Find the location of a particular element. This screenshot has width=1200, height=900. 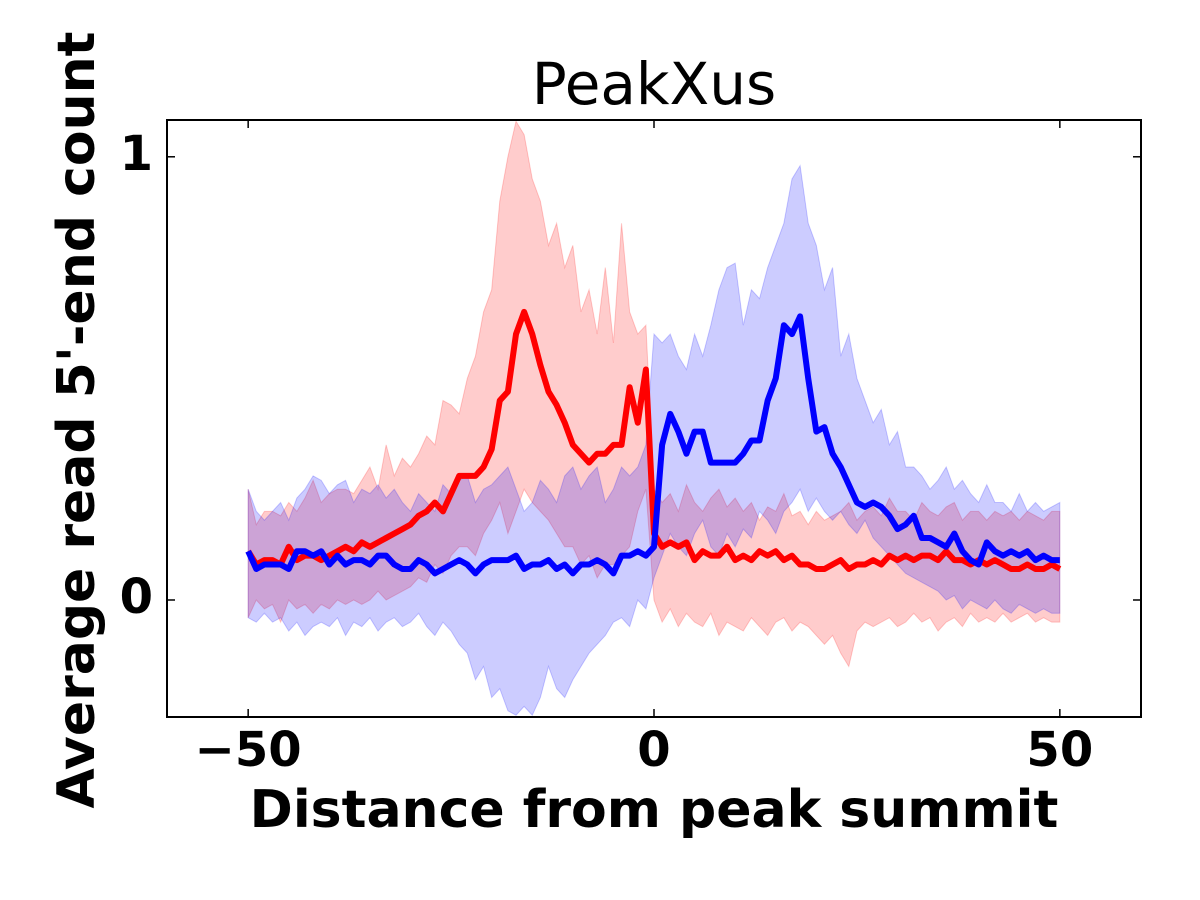

x-tick-label: 0 is located at coordinates (653, 750).